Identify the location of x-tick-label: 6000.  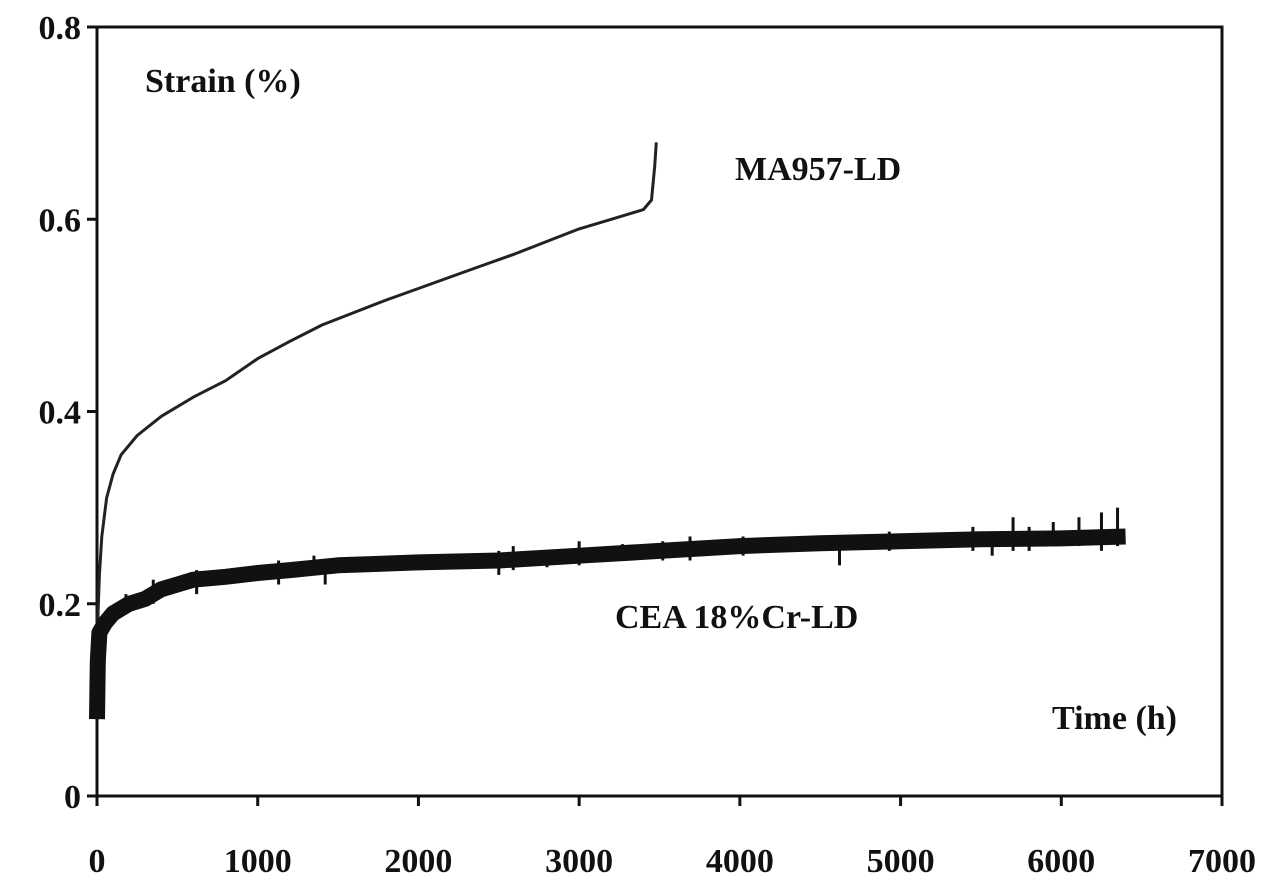
(1061, 861).